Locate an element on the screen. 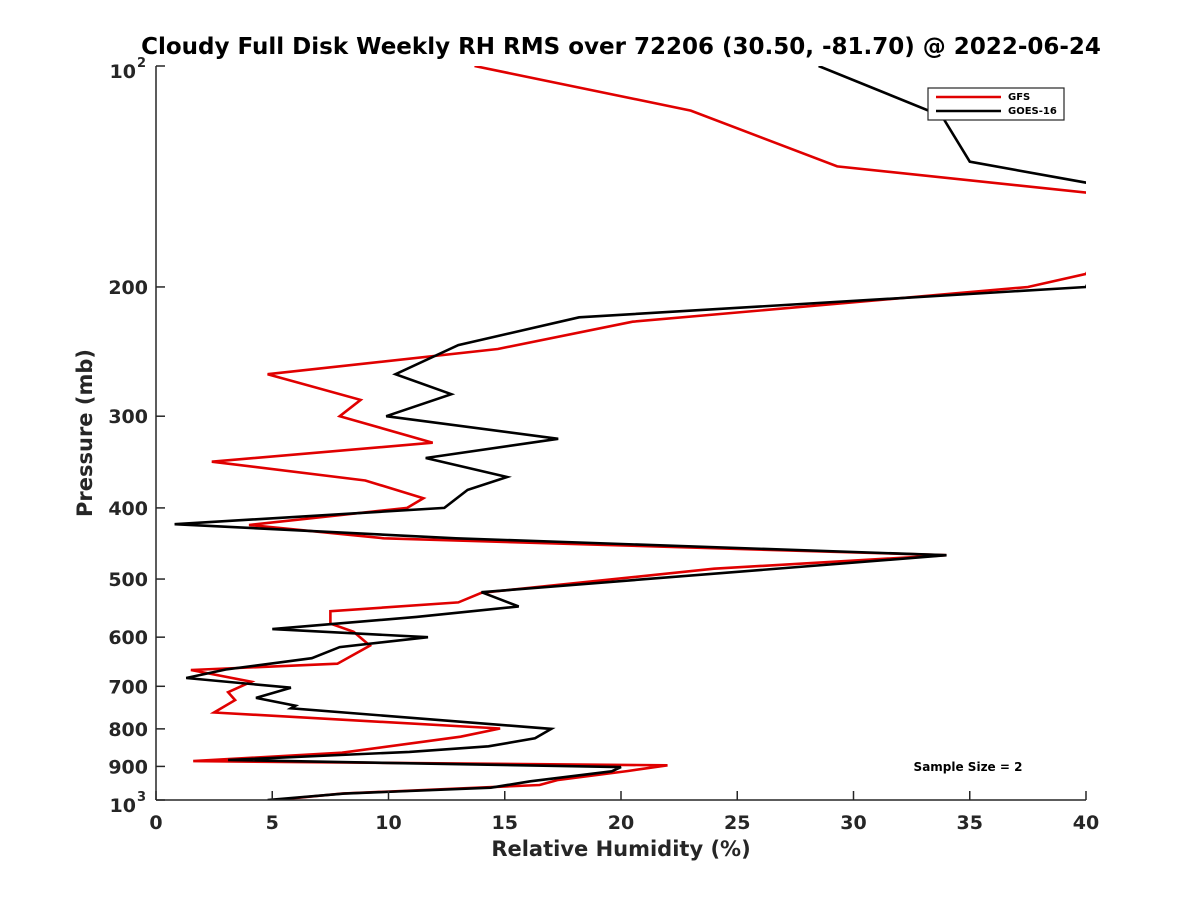 The width and height of the screenshot is (1200, 900). y-tick-label: 700 is located at coordinates (128, 687).